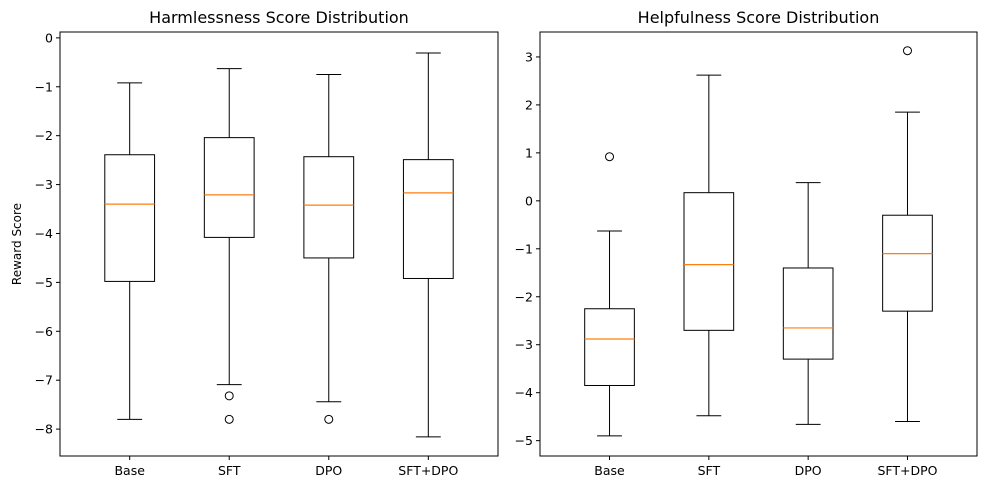 This screenshot has height=490, width=989. I want to click on y-tick-label: 3, so click(529, 56).